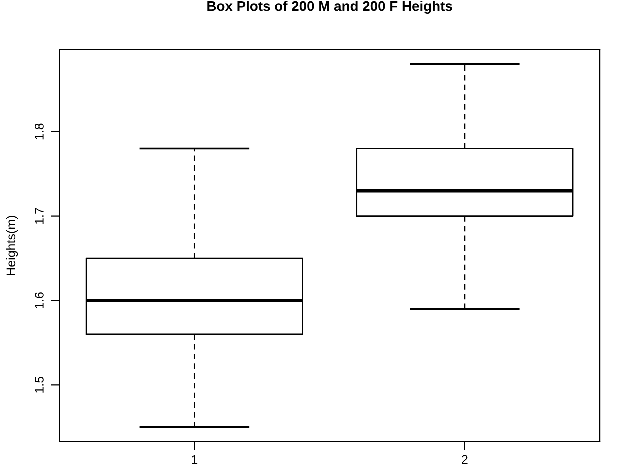 Image resolution: width=627 pixels, height=476 pixels. What do you see at coordinates (12, 246) in the screenshot?
I see `y-axis-title: Heights(m)` at bounding box center [12, 246].